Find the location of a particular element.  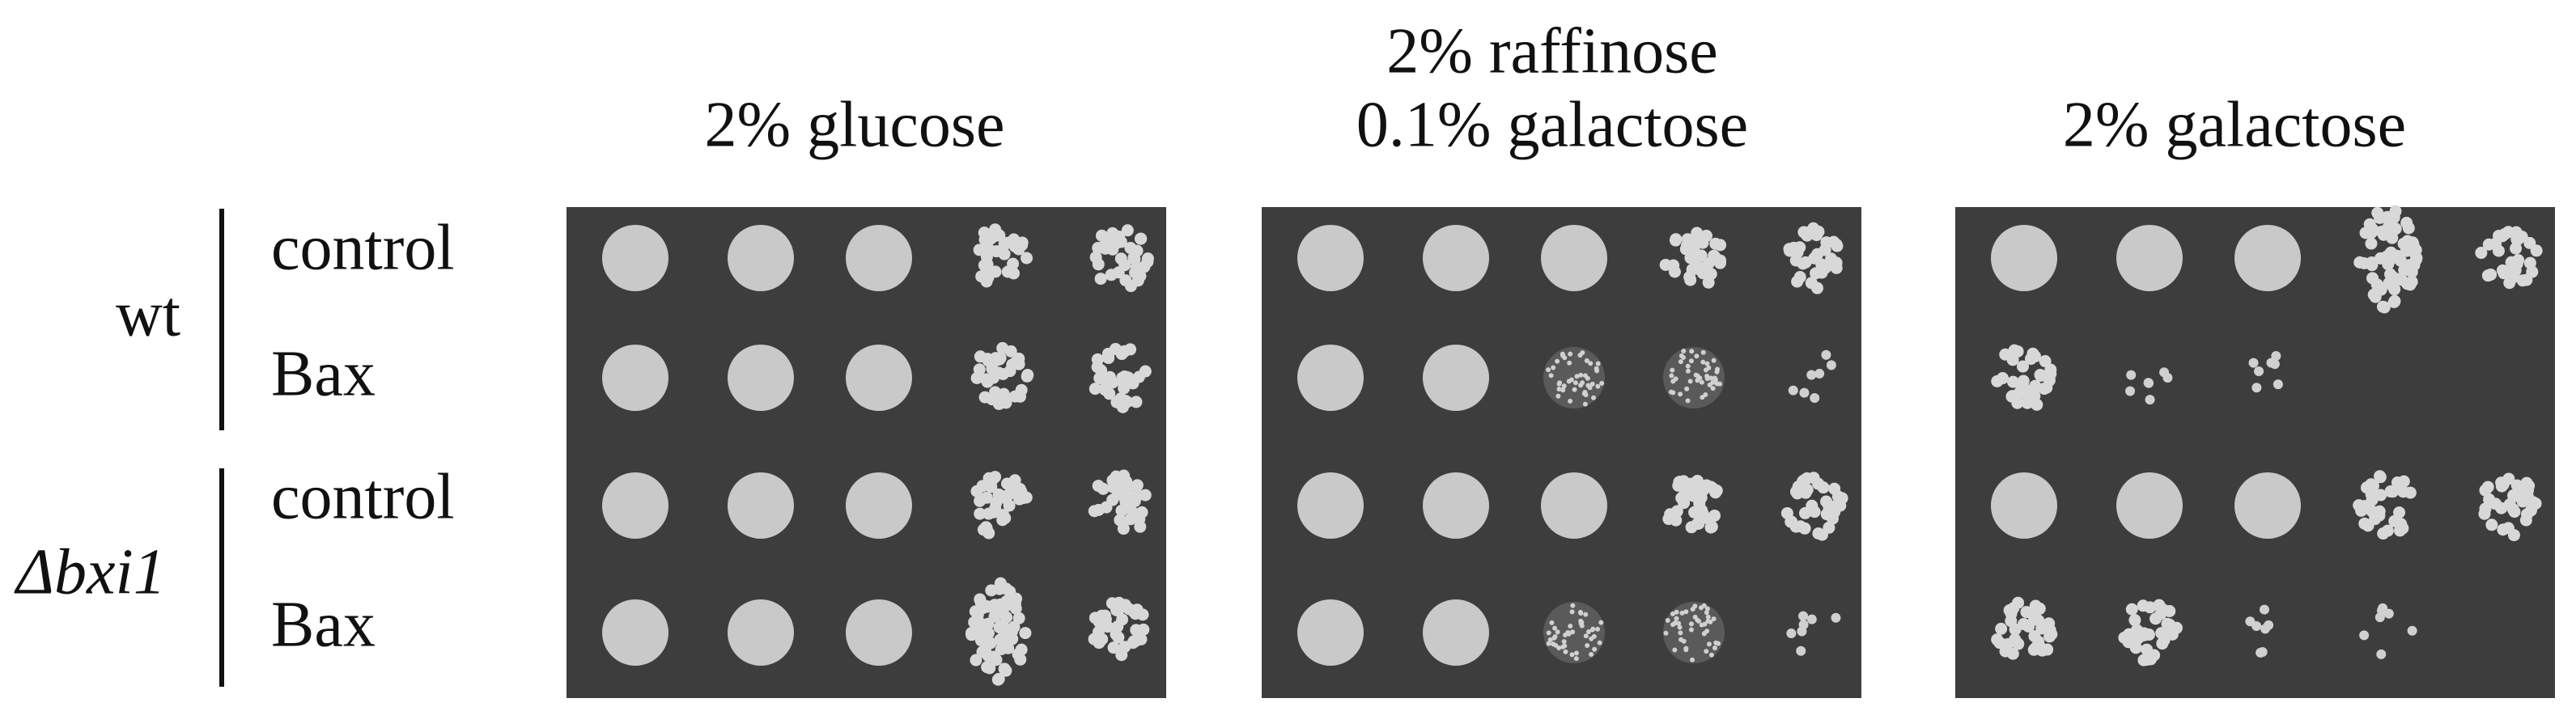

column-header: 2% galactose is located at coordinates (2234, 125).